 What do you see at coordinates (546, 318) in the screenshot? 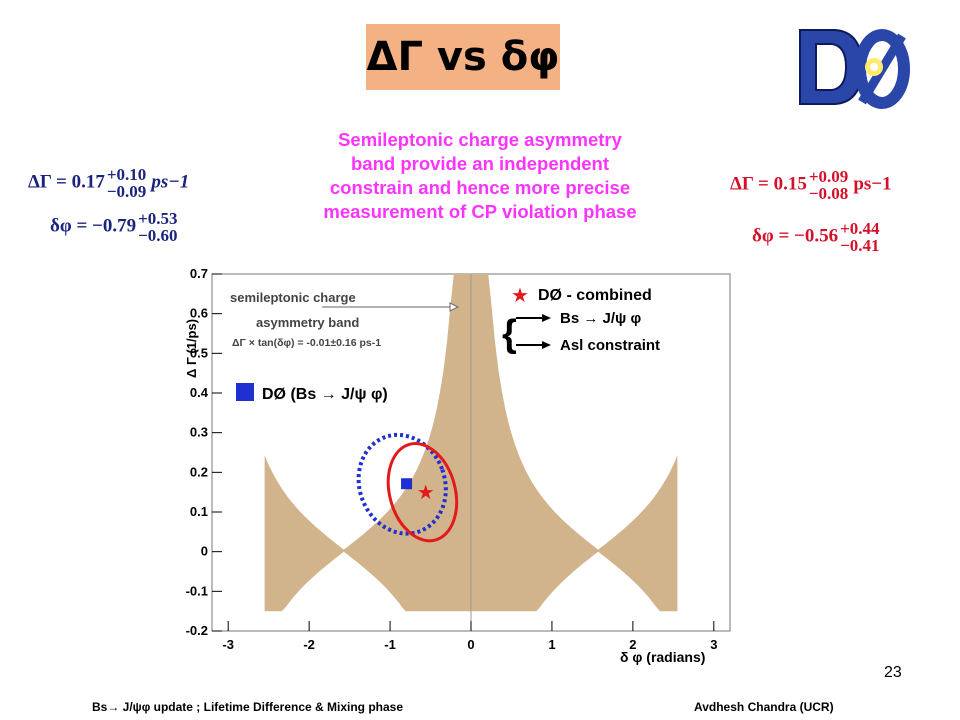
I see `legend-arrow-1-head` at bounding box center [546, 318].